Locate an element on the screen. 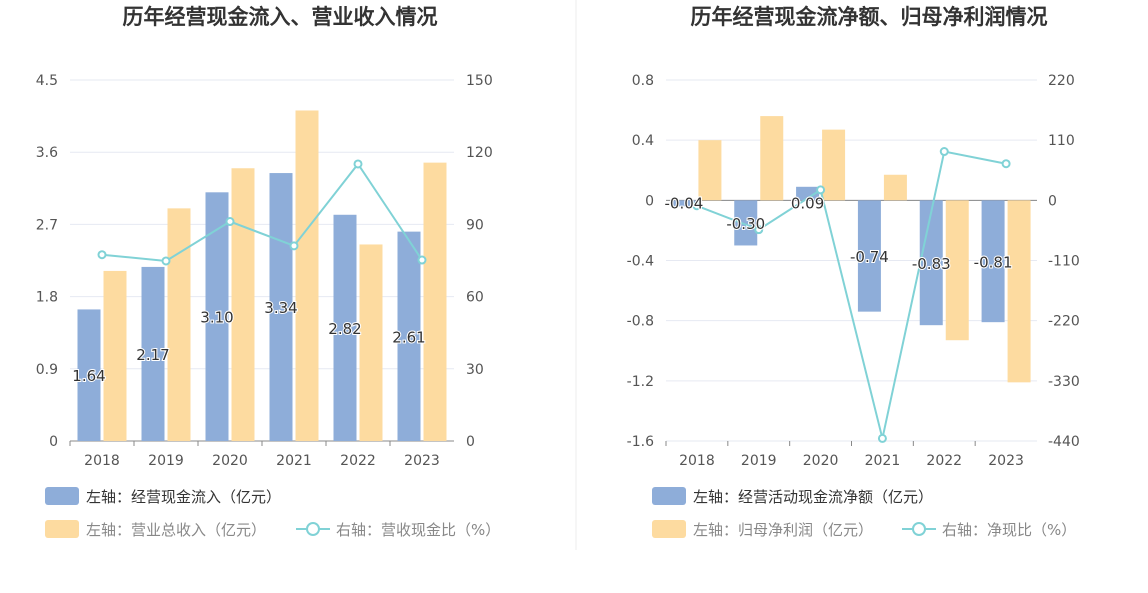 The image size is (1148, 593). left-axis-tick-label: 3.6 is located at coordinates (47, 153).